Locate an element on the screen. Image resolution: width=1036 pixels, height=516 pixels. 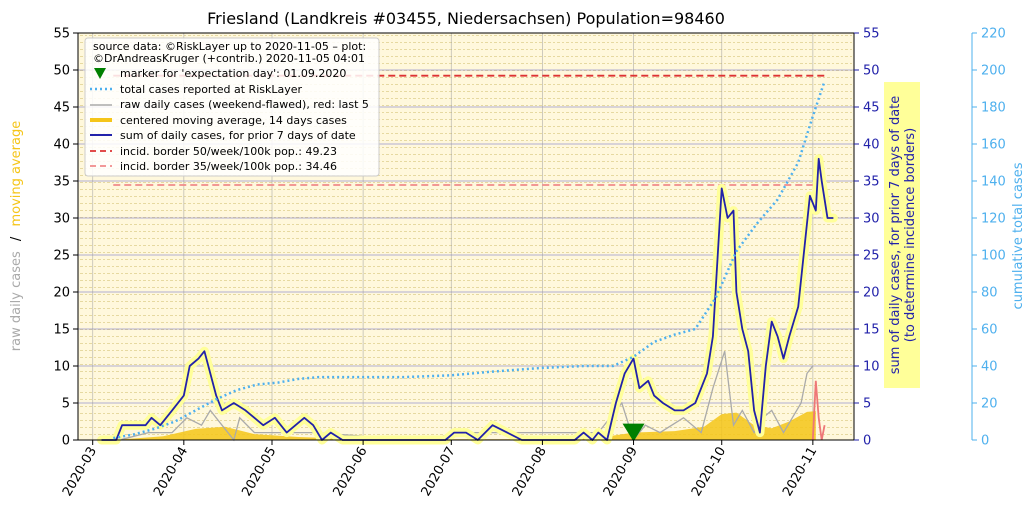
right-axis-label-box is located at coordinates (902, 235).